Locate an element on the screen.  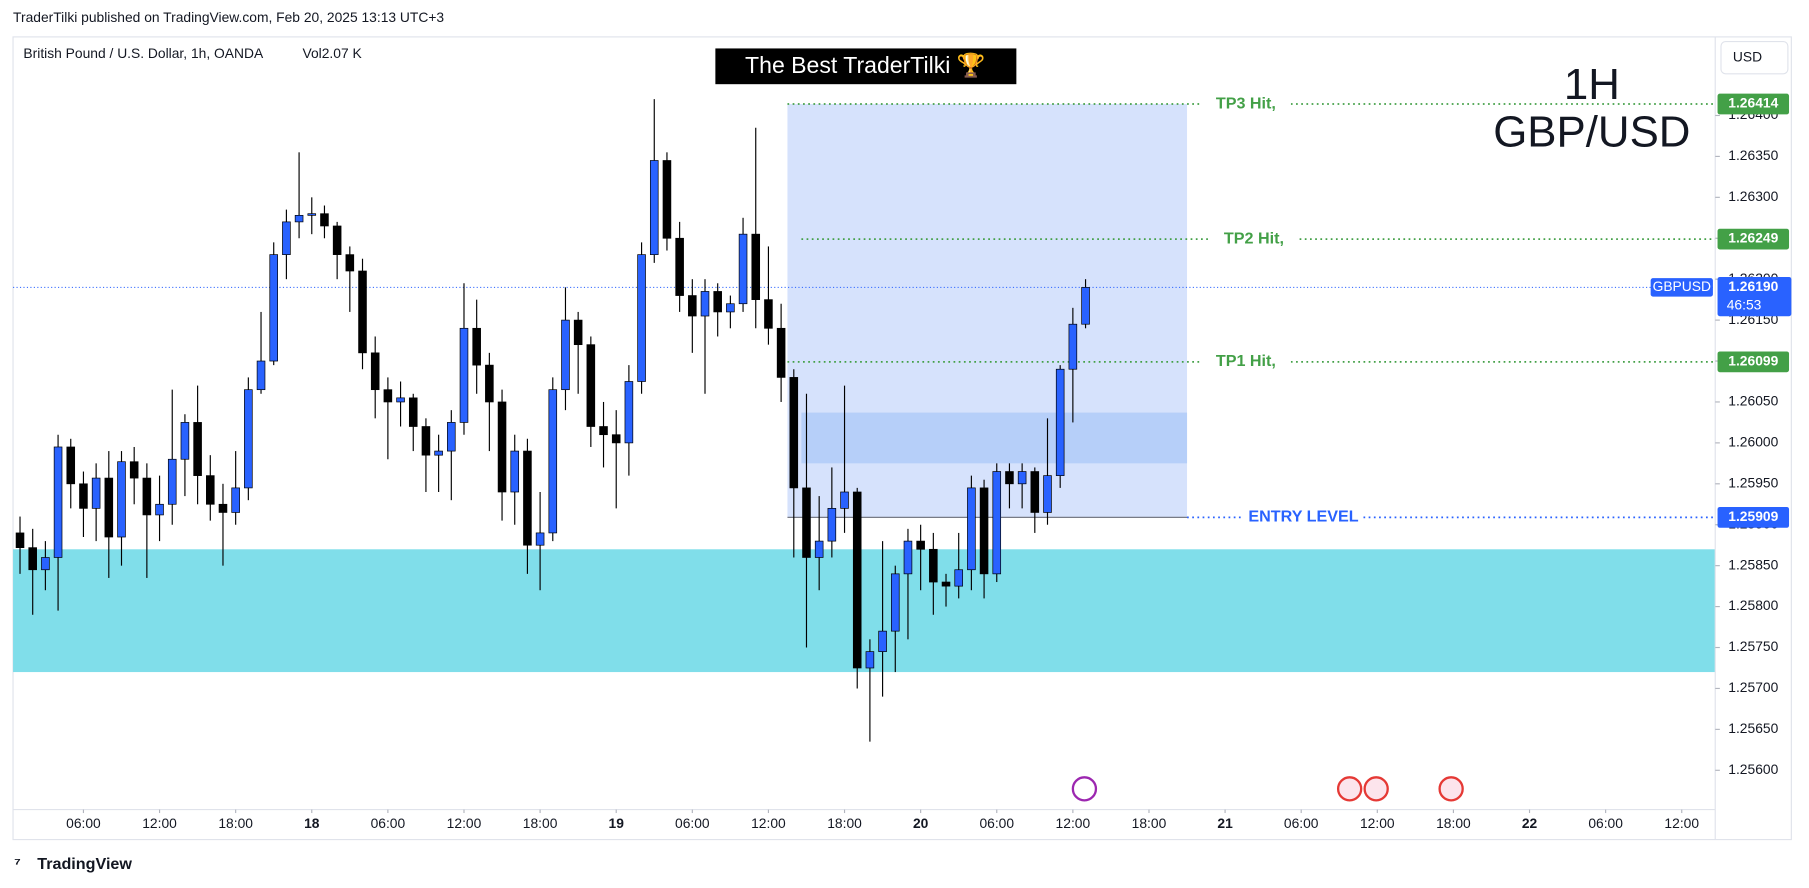
y-tick-label: 1.25750 is located at coordinates (1753, 646).